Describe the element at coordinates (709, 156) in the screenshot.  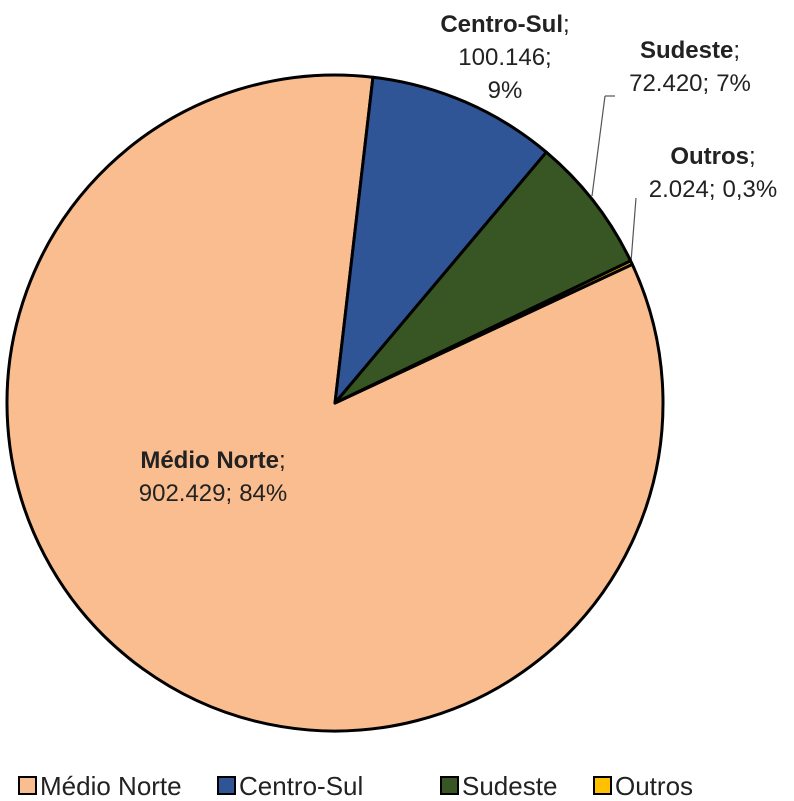
I see `label-part: Outros` at that location.